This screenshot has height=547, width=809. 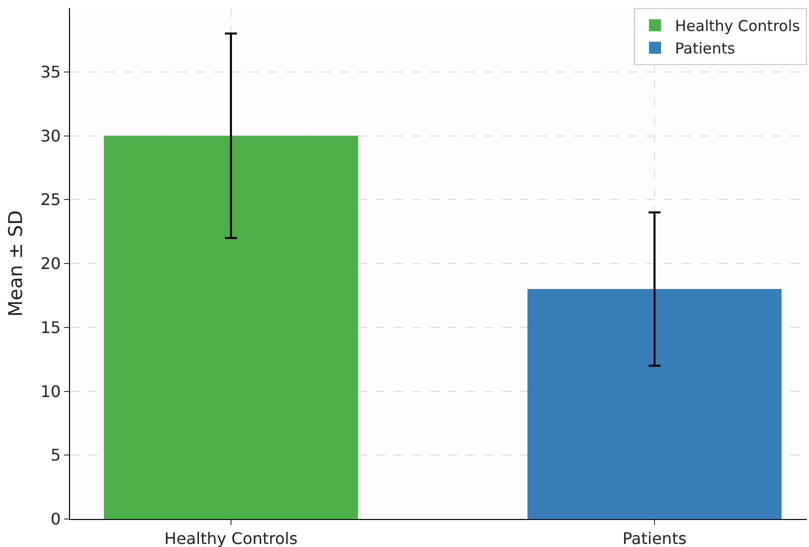 What do you see at coordinates (55, 519) in the screenshot?
I see `y-tick-label: 0` at bounding box center [55, 519].